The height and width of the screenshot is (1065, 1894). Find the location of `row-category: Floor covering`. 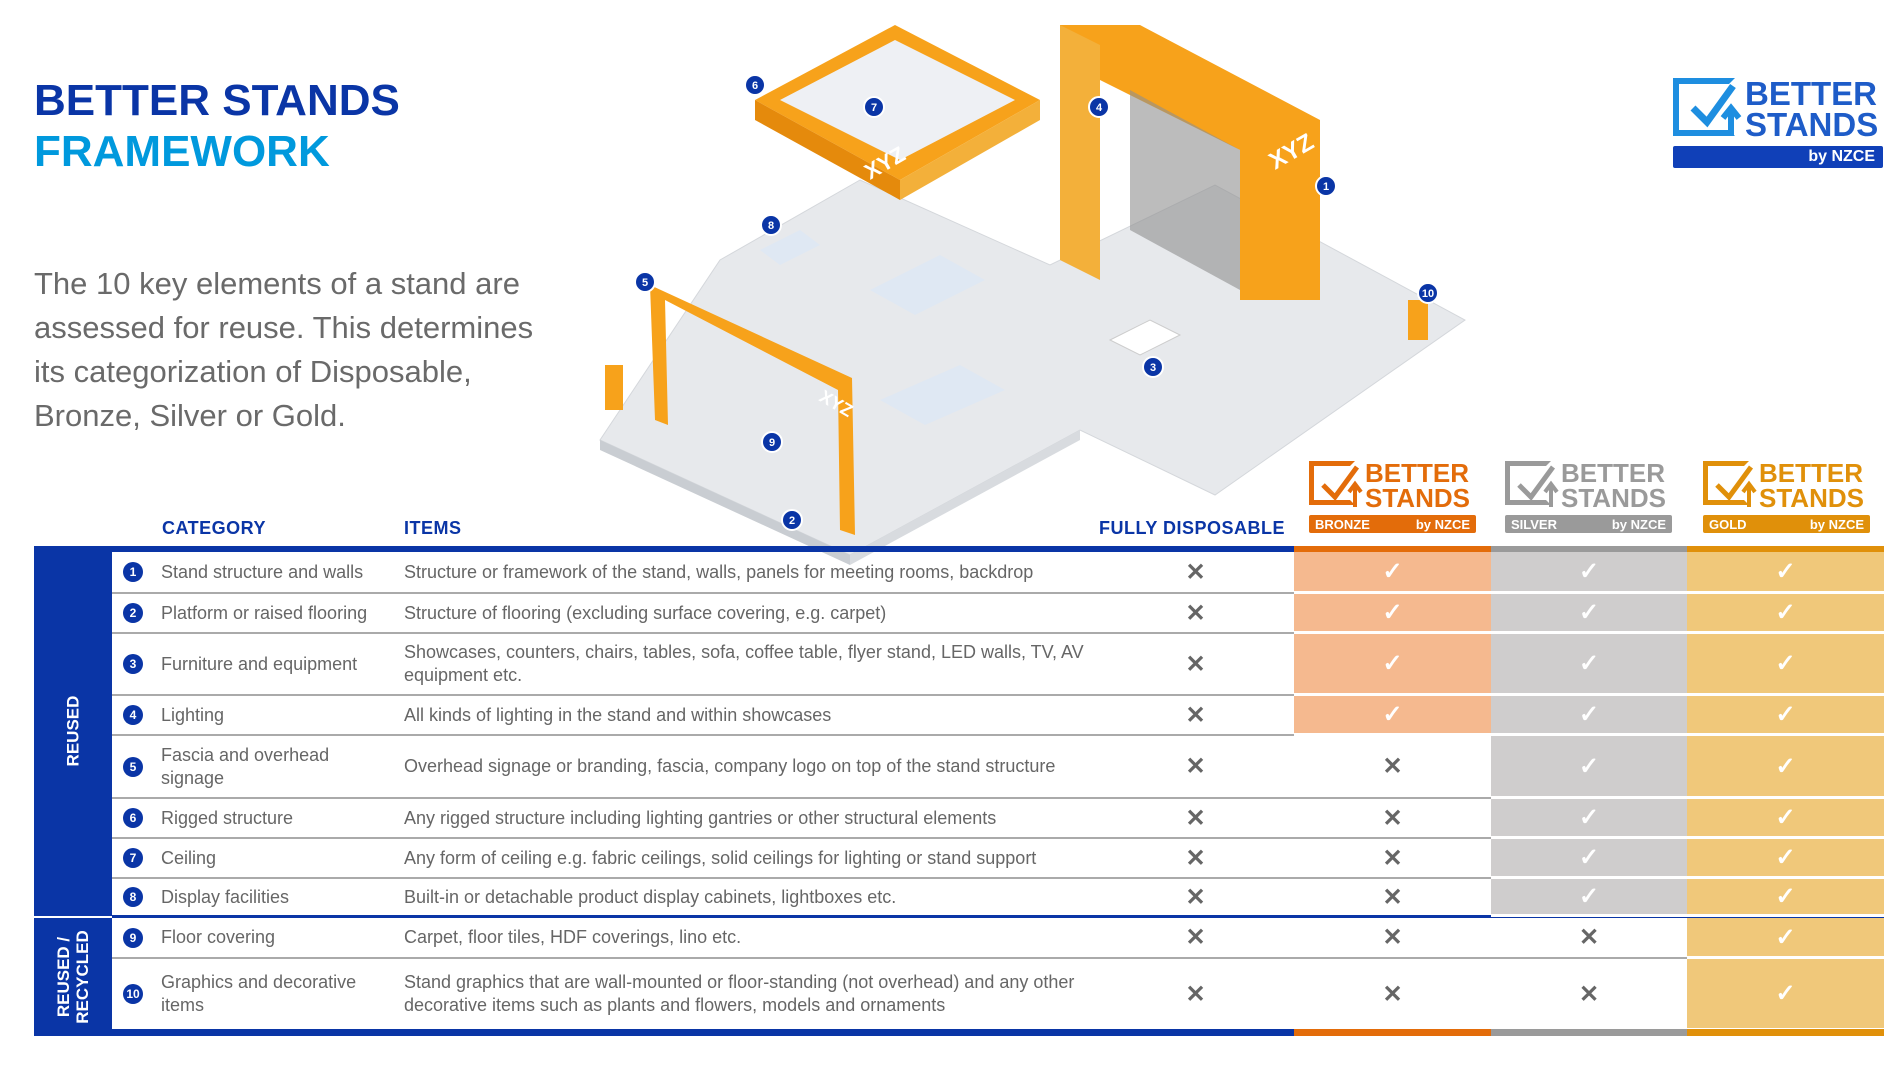

row-category: Floor covering is located at coordinates (218, 937).